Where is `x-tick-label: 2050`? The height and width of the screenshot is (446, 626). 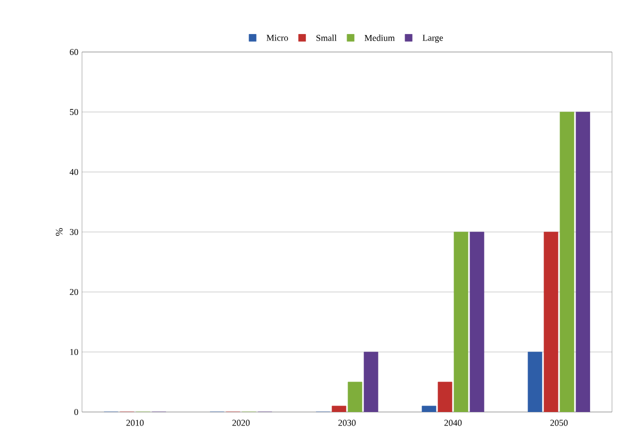
x-tick-label: 2050 is located at coordinates (559, 423).